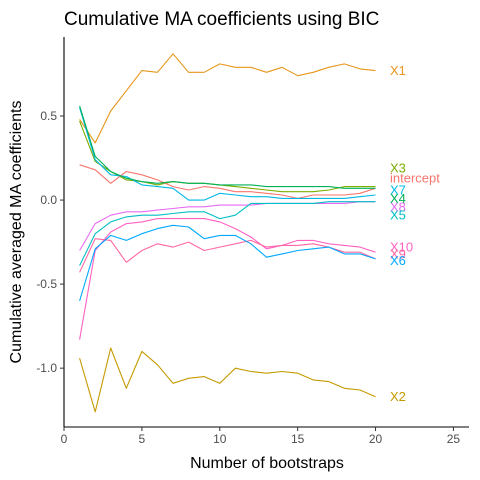 Image resolution: width=480 pixels, height=480 pixels. What do you see at coordinates (64, 439) in the screenshot?
I see `x-tick-label: 0` at bounding box center [64, 439].